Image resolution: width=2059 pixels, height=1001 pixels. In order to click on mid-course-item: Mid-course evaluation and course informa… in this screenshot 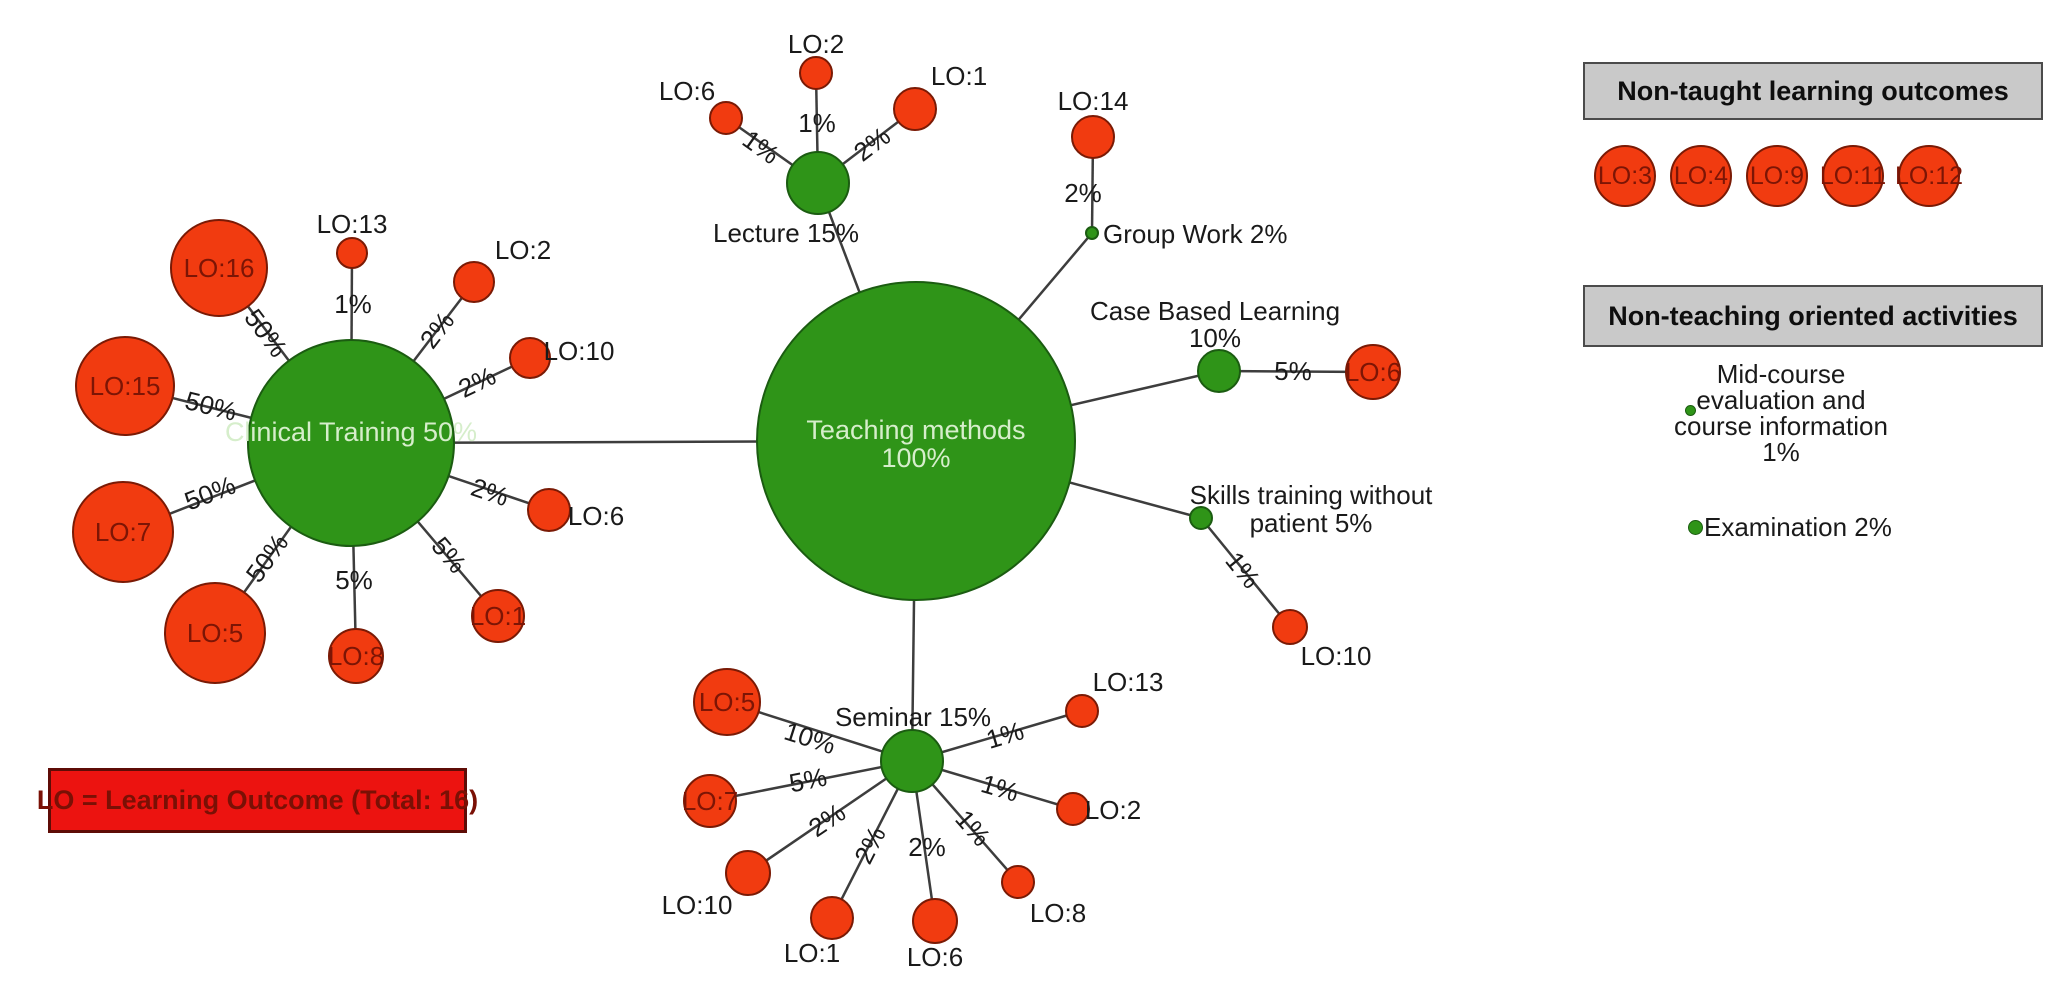, I will do `click(1781, 413)`.